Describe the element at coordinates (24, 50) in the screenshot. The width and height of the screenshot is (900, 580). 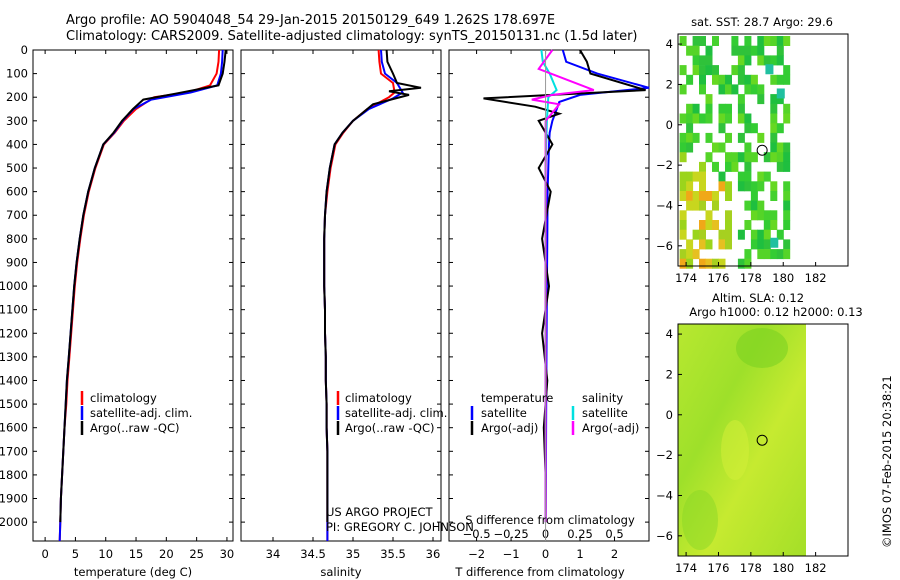
I see `depth-tick-label: 0` at that location.